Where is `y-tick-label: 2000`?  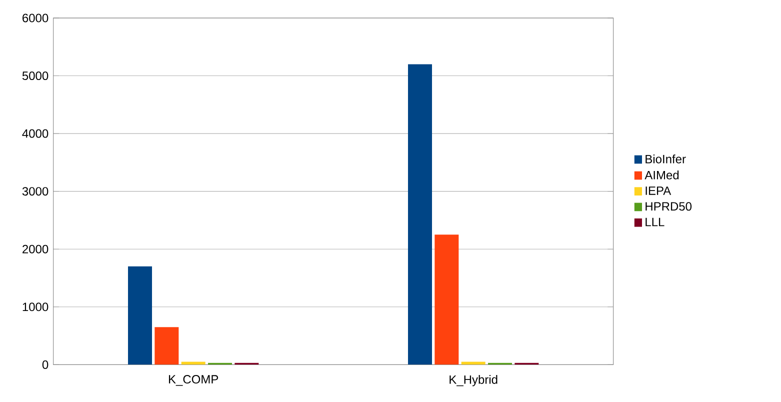
y-tick-label: 2000 is located at coordinates (35, 249).